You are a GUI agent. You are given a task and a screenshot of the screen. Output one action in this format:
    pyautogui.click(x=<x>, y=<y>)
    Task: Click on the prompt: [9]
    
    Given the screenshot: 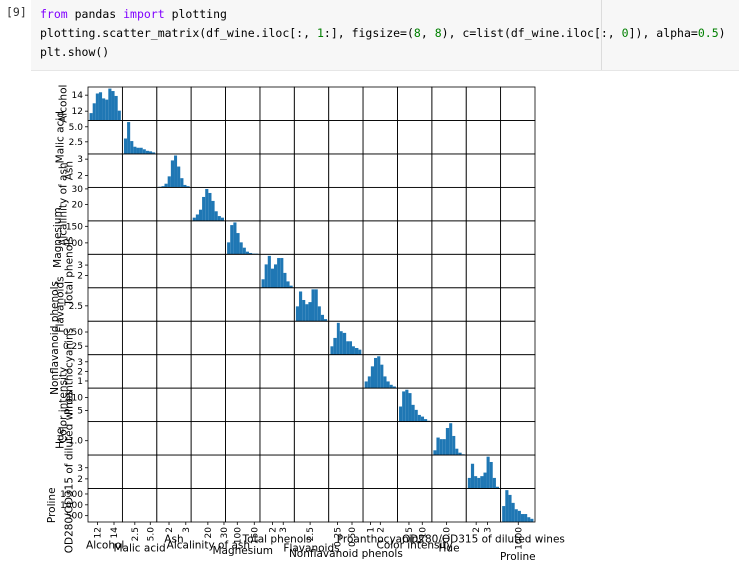 What is the action you would take?
    pyautogui.click(x=16, y=12)
    